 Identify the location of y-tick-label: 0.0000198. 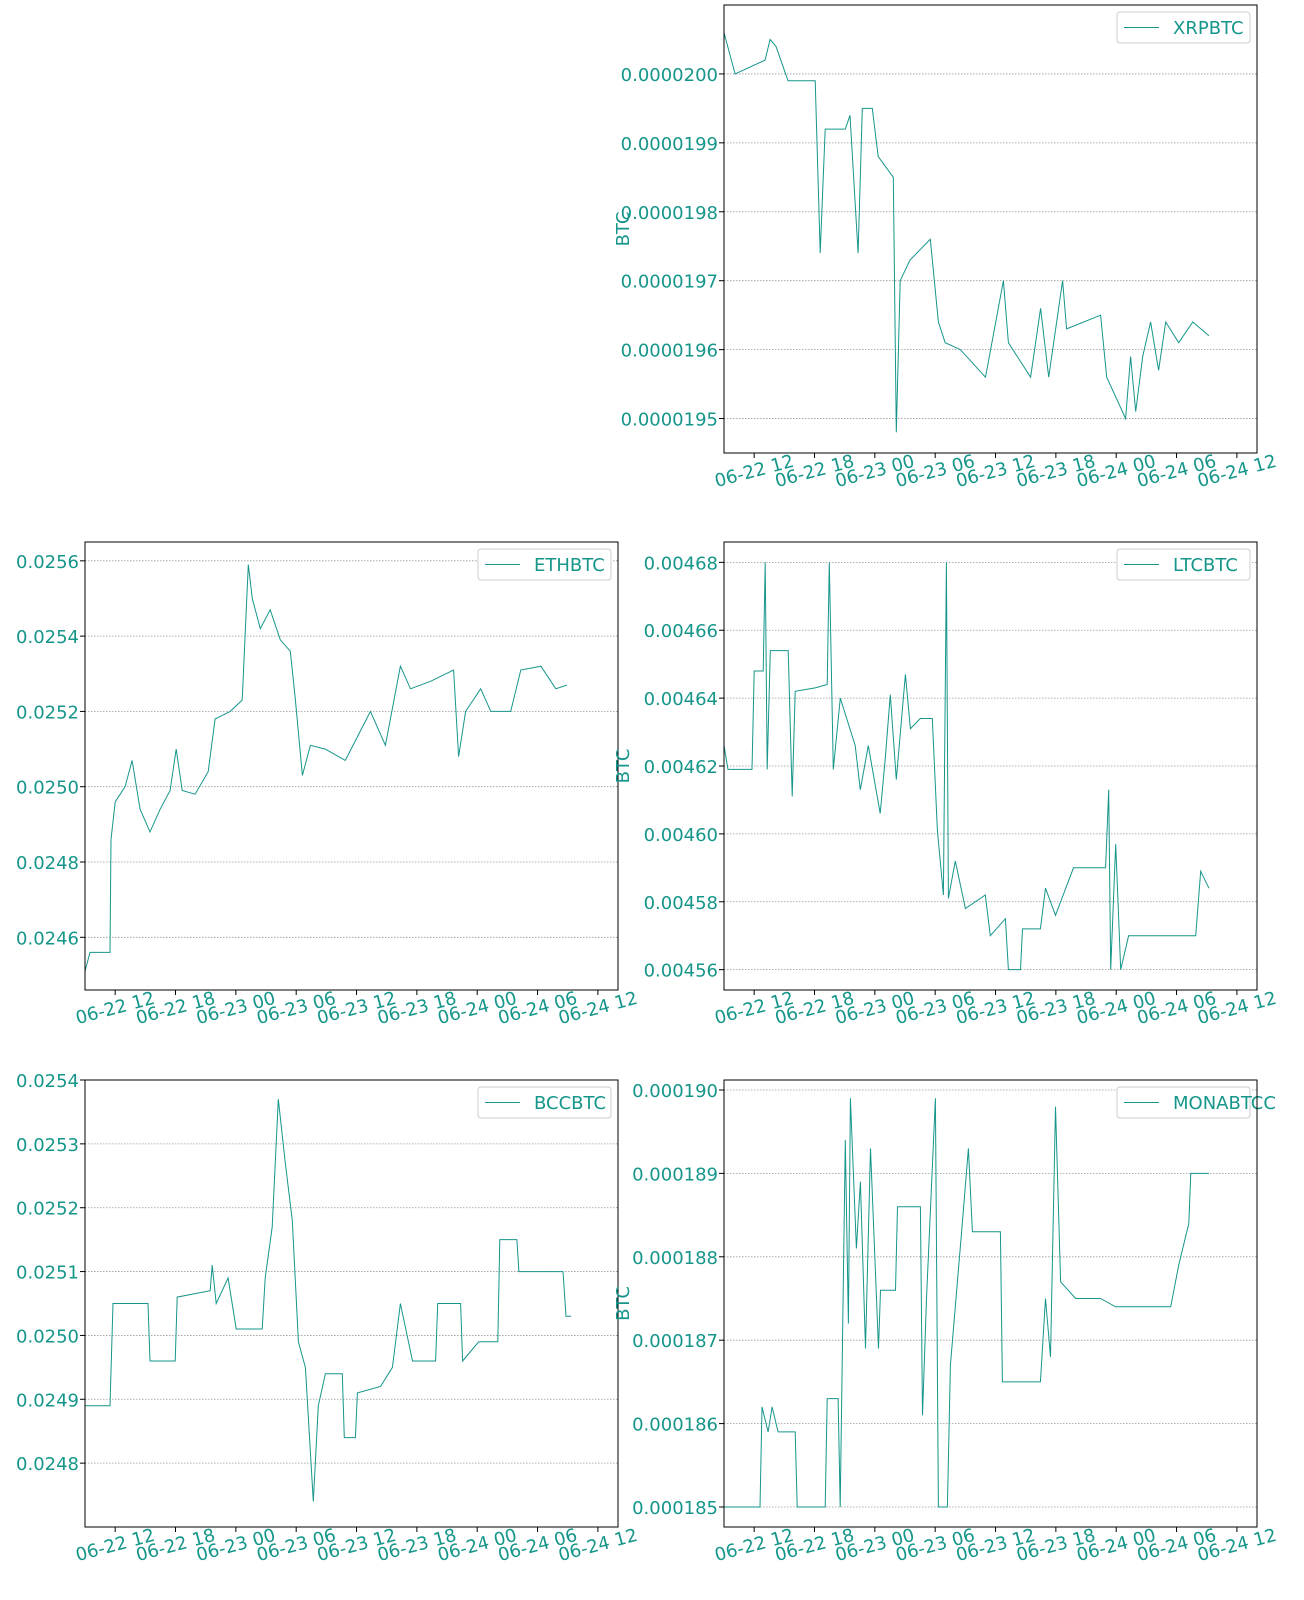
(669, 213).